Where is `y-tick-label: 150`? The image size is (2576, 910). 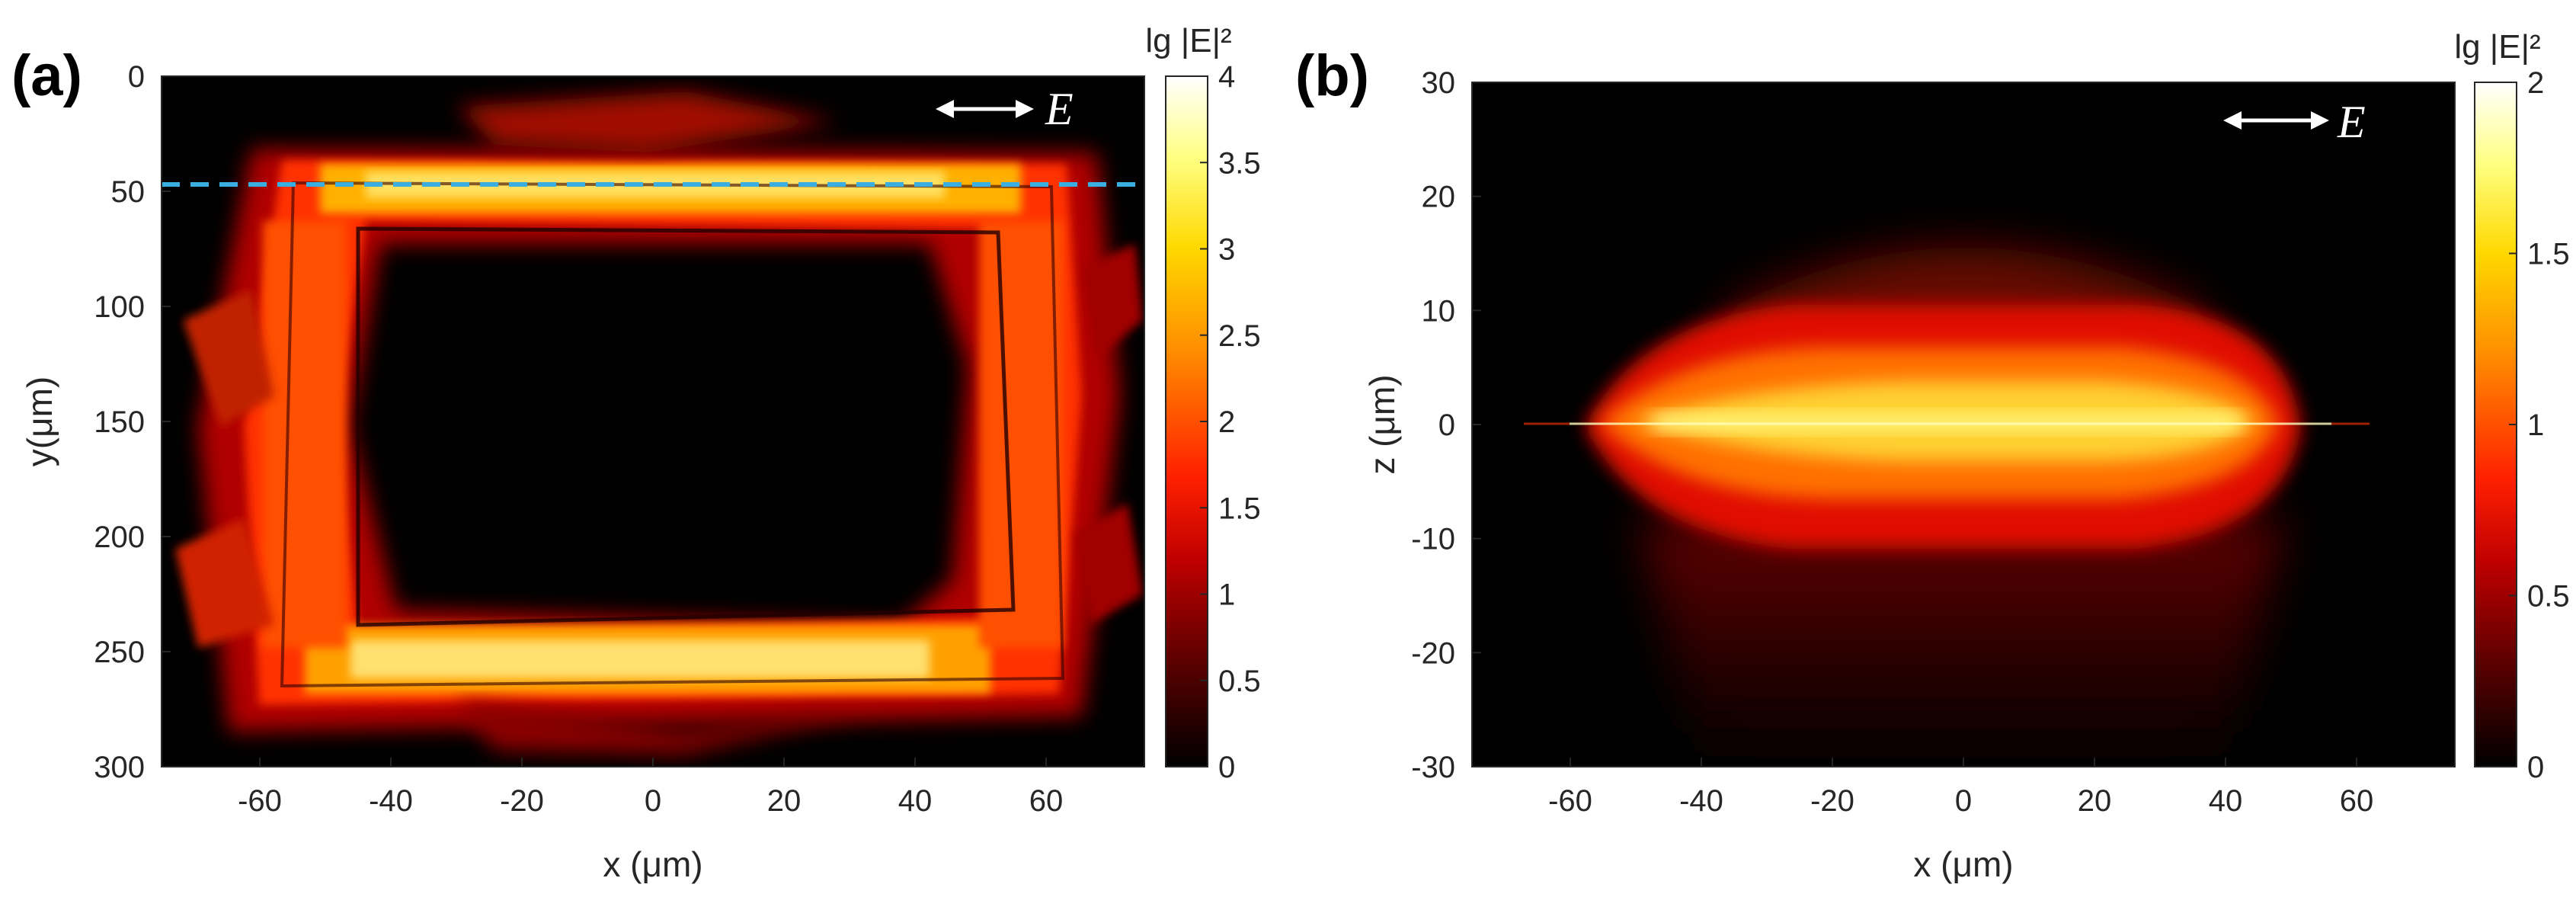 y-tick-label: 150 is located at coordinates (119, 422).